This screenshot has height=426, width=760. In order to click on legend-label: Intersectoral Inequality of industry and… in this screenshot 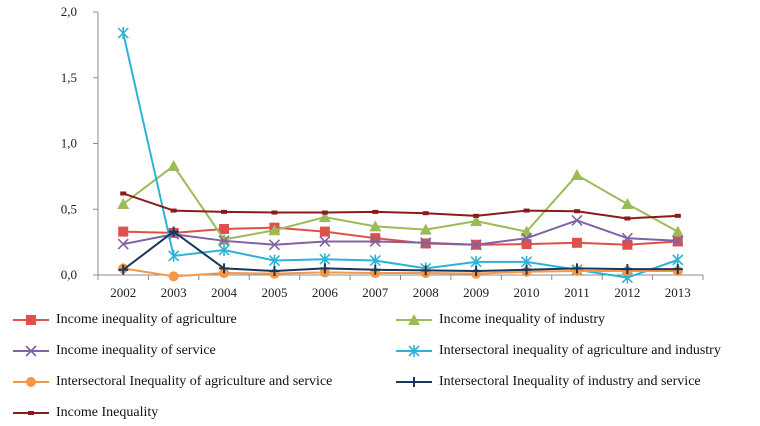, I will do `click(570, 381)`.